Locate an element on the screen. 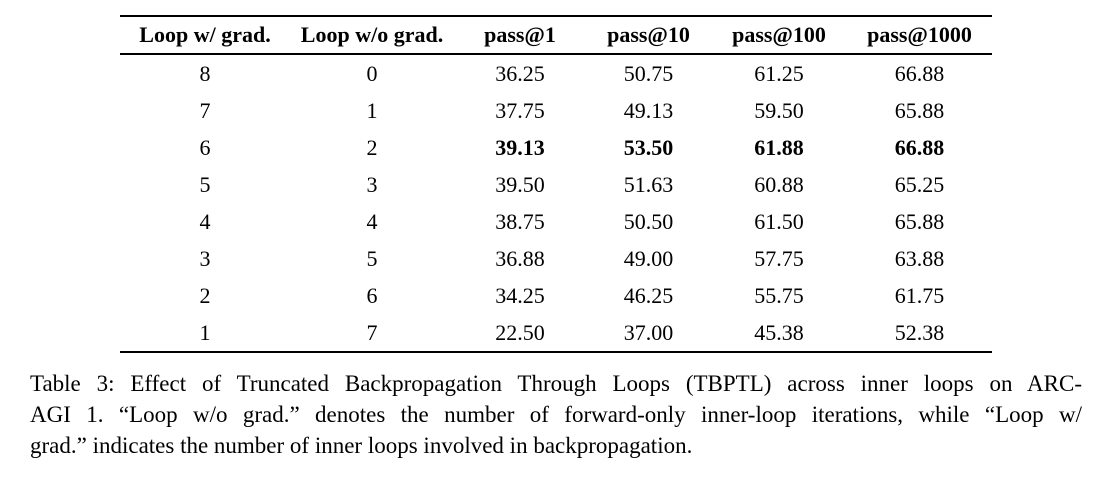 This screenshot has height=482, width=1109. column-header: pass@10 is located at coordinates (648, 34).